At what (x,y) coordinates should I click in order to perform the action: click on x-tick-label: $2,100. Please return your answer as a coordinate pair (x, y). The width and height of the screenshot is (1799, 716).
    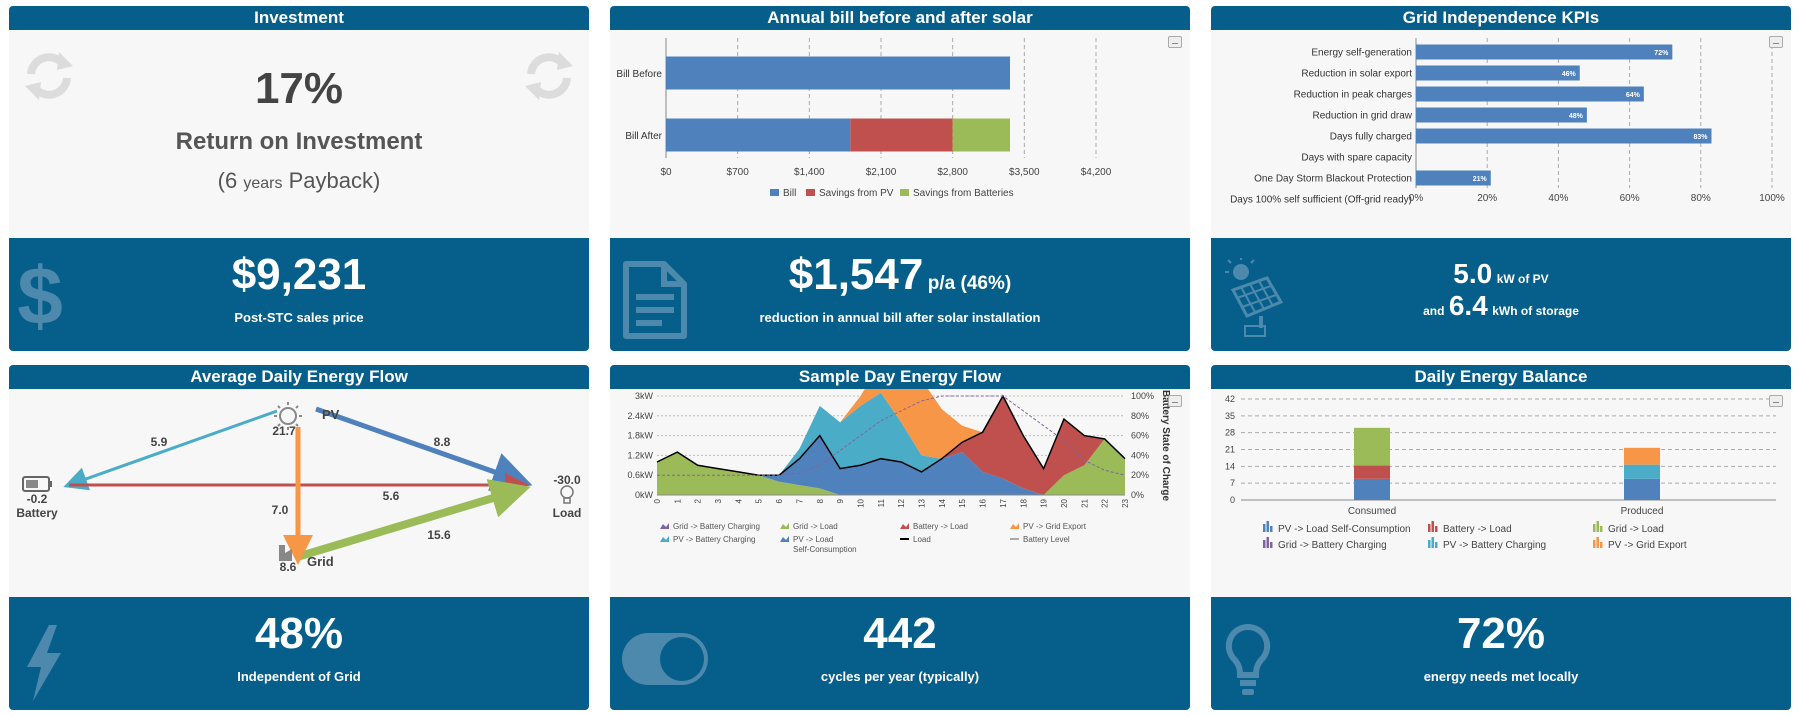
    Looking at the image, I should click on (881, 172).